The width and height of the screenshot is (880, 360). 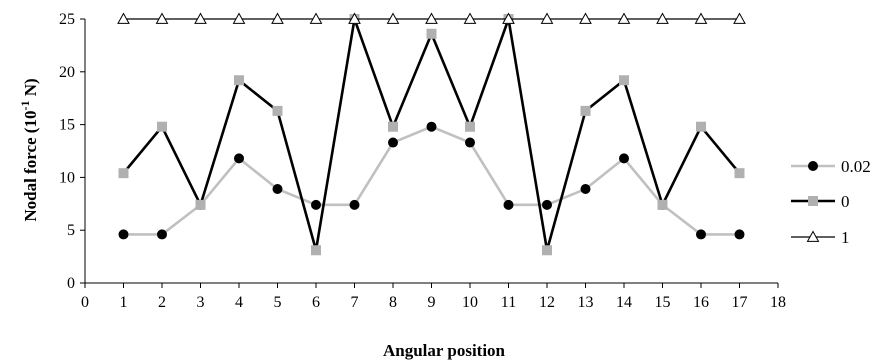 What do you see at coordinates (316, 302) in the screenshot?
I see `x-tick-label: 6` at bounding box center [316, 302].